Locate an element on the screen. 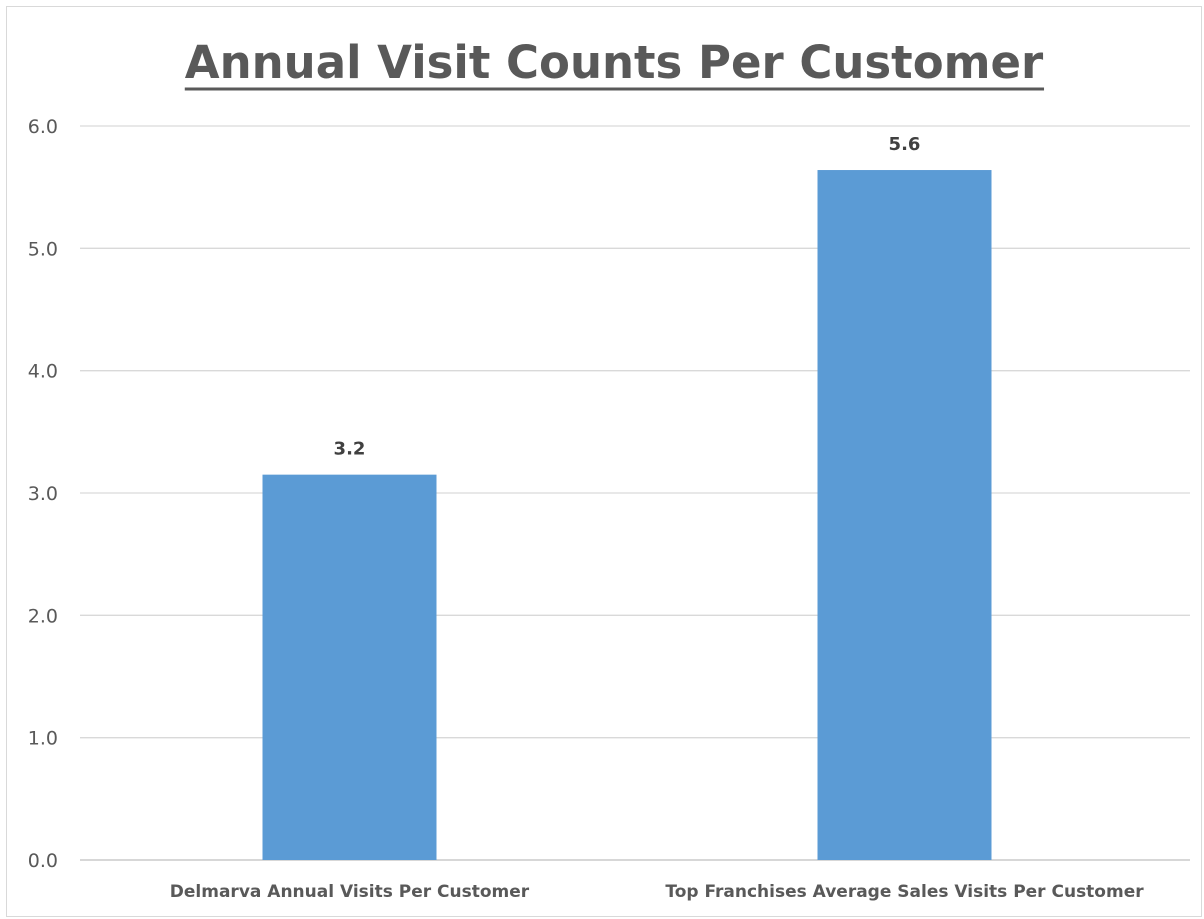 This screenshot has width=1204, height=919. chart-title: Annual Visit Counts Per Customer is located at coordinates (614, 62).